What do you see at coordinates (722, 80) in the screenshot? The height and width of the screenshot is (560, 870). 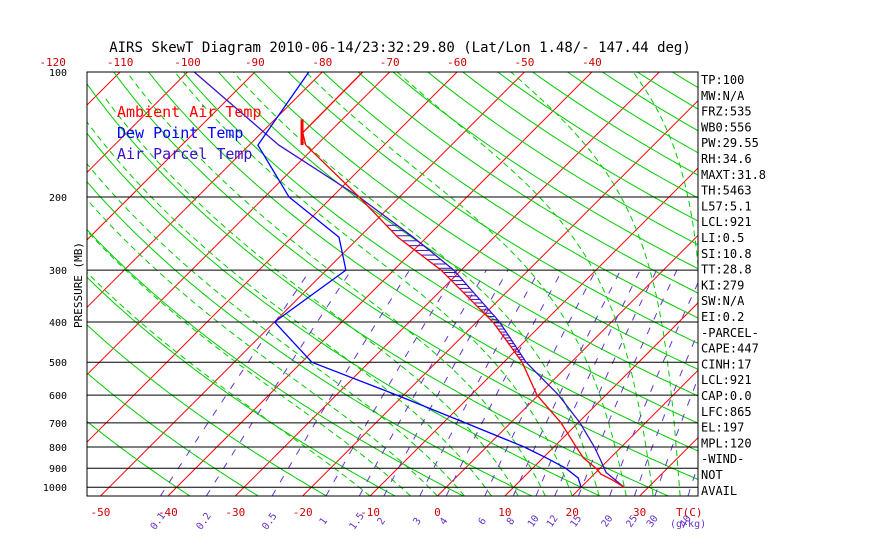 I see `stat-label: TP:100` at bounding box center [722, 80].